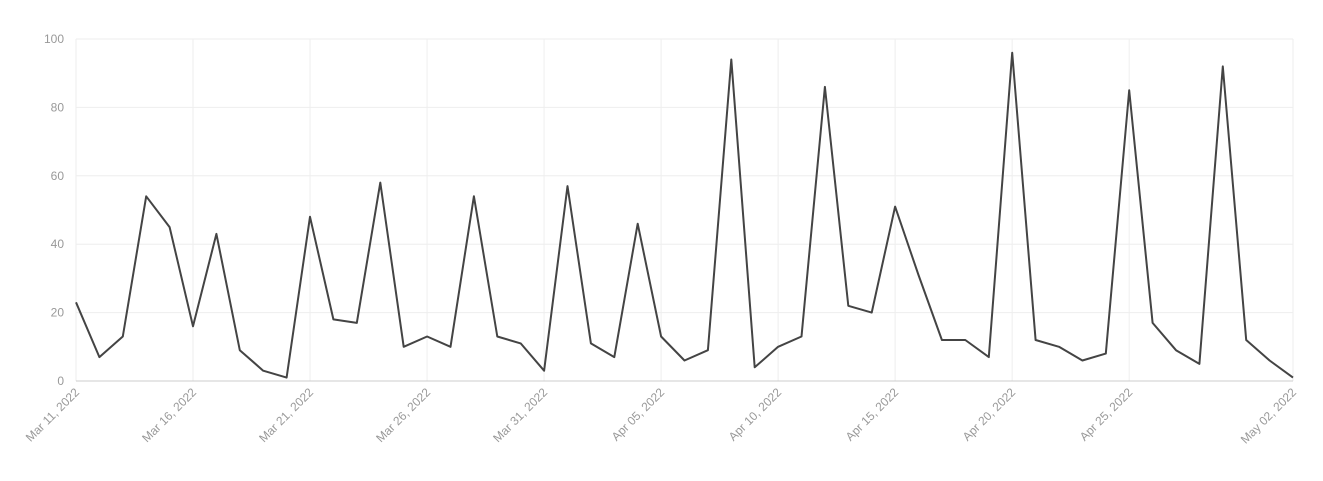 This screenshot has width=1323, height=481. I want to click on x-tick-label: Mar 31, 2022, so click(520, 415).